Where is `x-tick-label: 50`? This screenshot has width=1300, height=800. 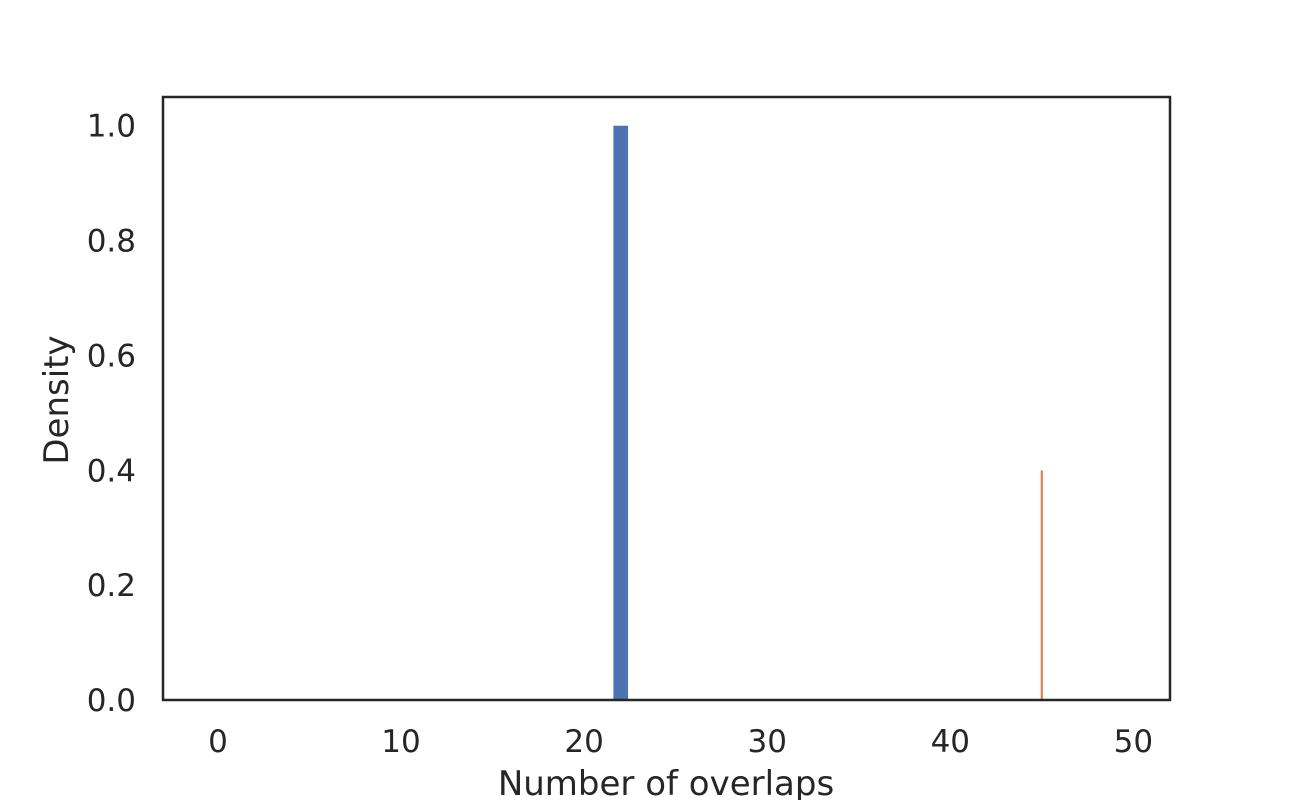
x-tick-label: 50 is located at coordinates (1133, 742).